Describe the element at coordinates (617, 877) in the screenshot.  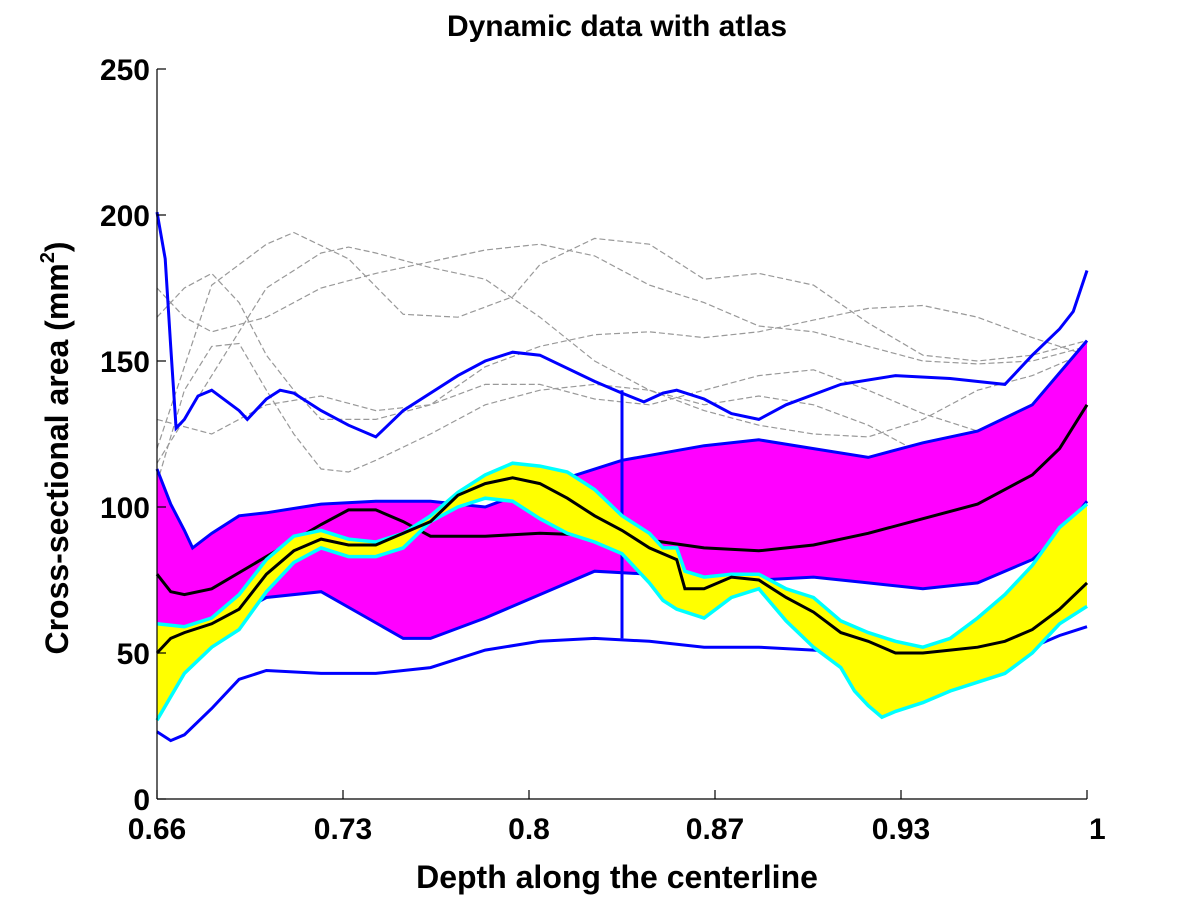
I see `x-axis-label: Depth along the centerline` at that location.